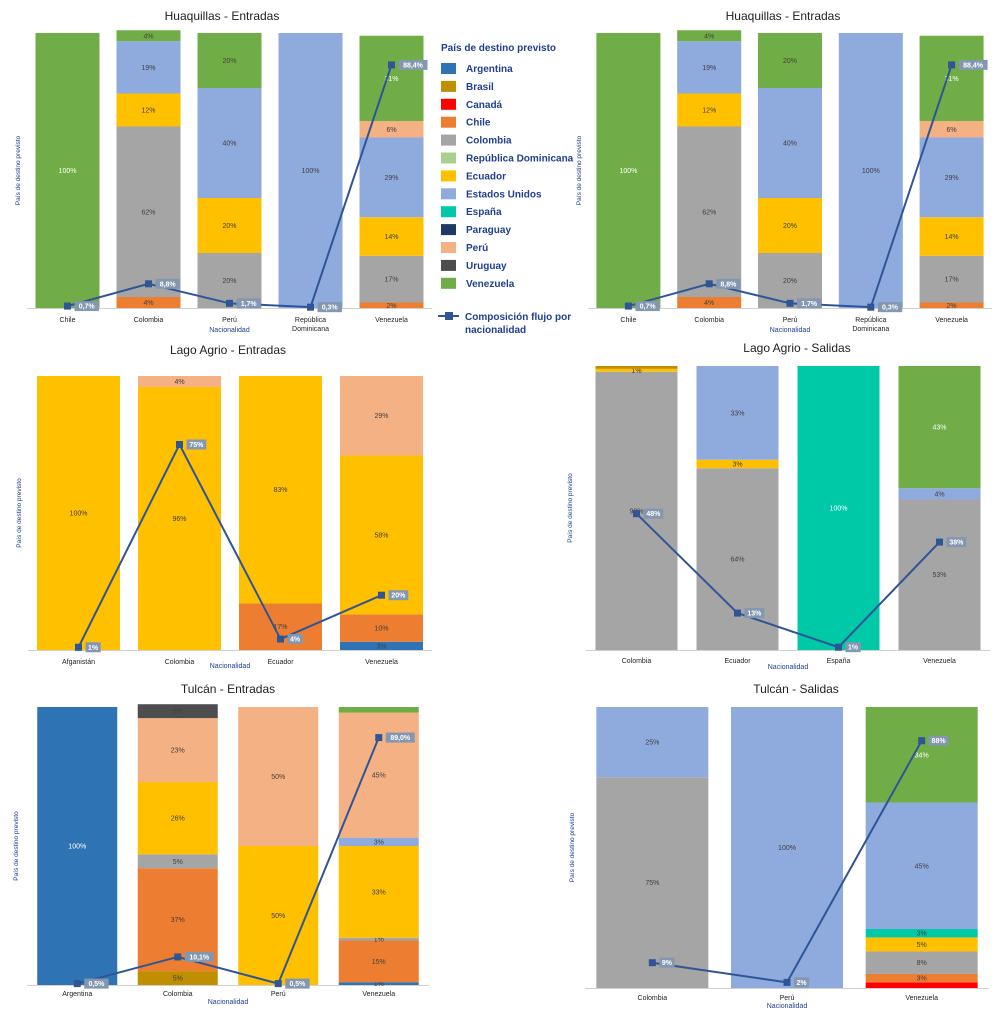 Image resolution: width=1003 pixels, height=1010 pixels. I want to click on segment-label: 37%, so click(178, 920).